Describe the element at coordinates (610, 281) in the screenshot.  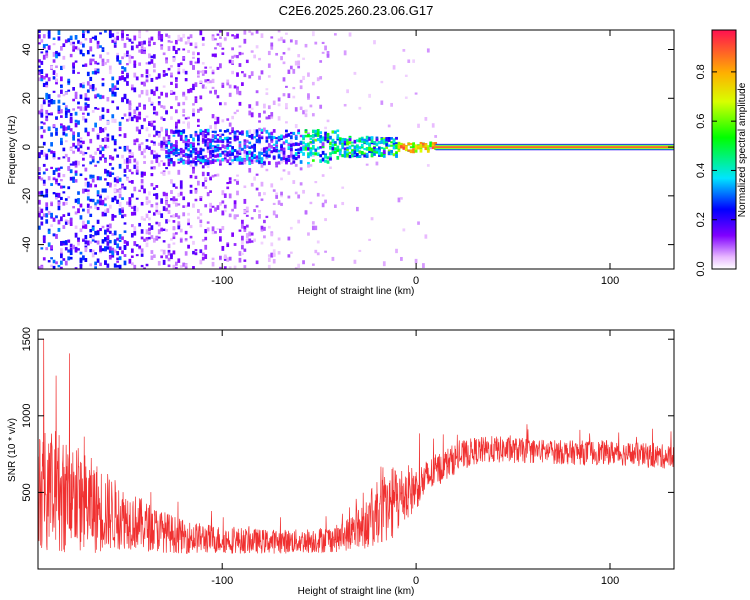
I see `spectrogram-xtick-label: 100` at that location.